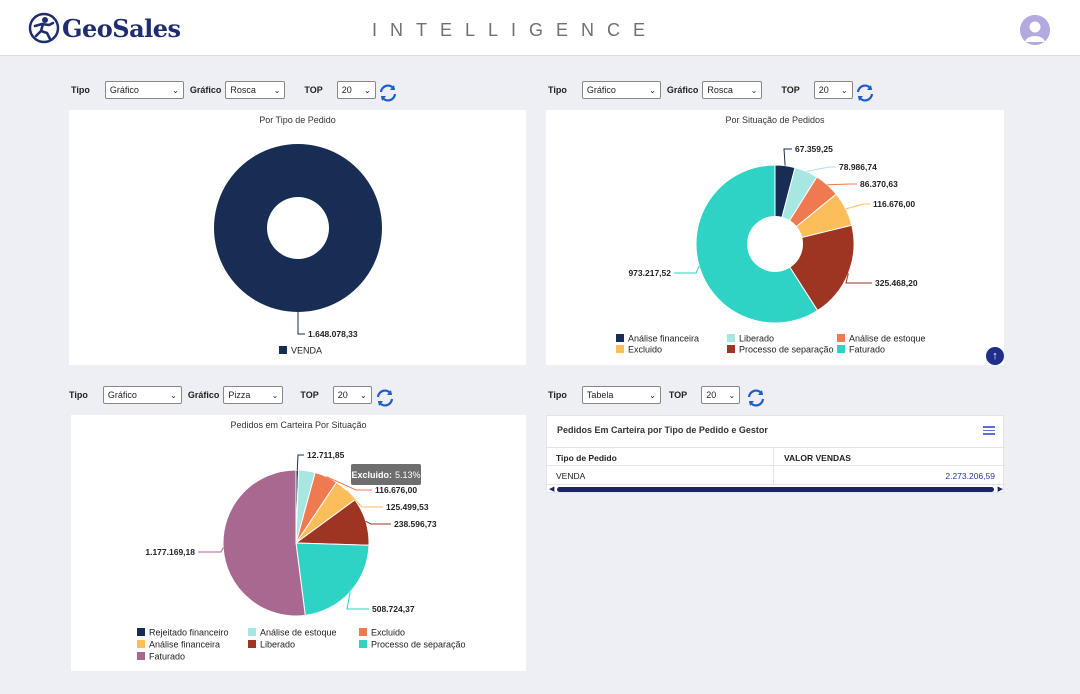  I want to click on legend-swatch-processo-de-separacao, so click(731, 349).